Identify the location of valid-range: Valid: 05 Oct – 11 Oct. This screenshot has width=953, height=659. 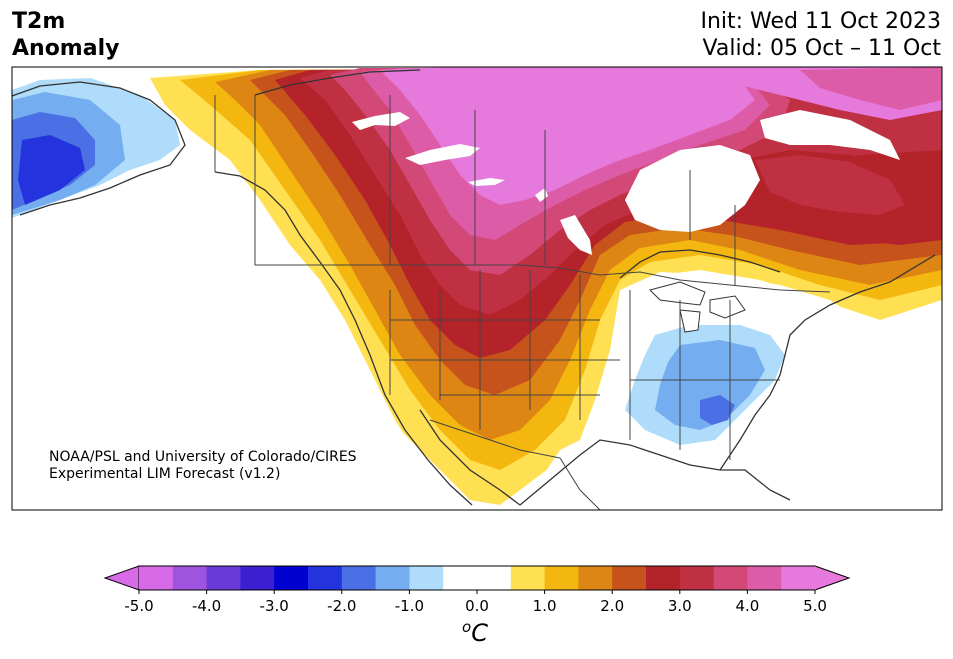
(821, 48).